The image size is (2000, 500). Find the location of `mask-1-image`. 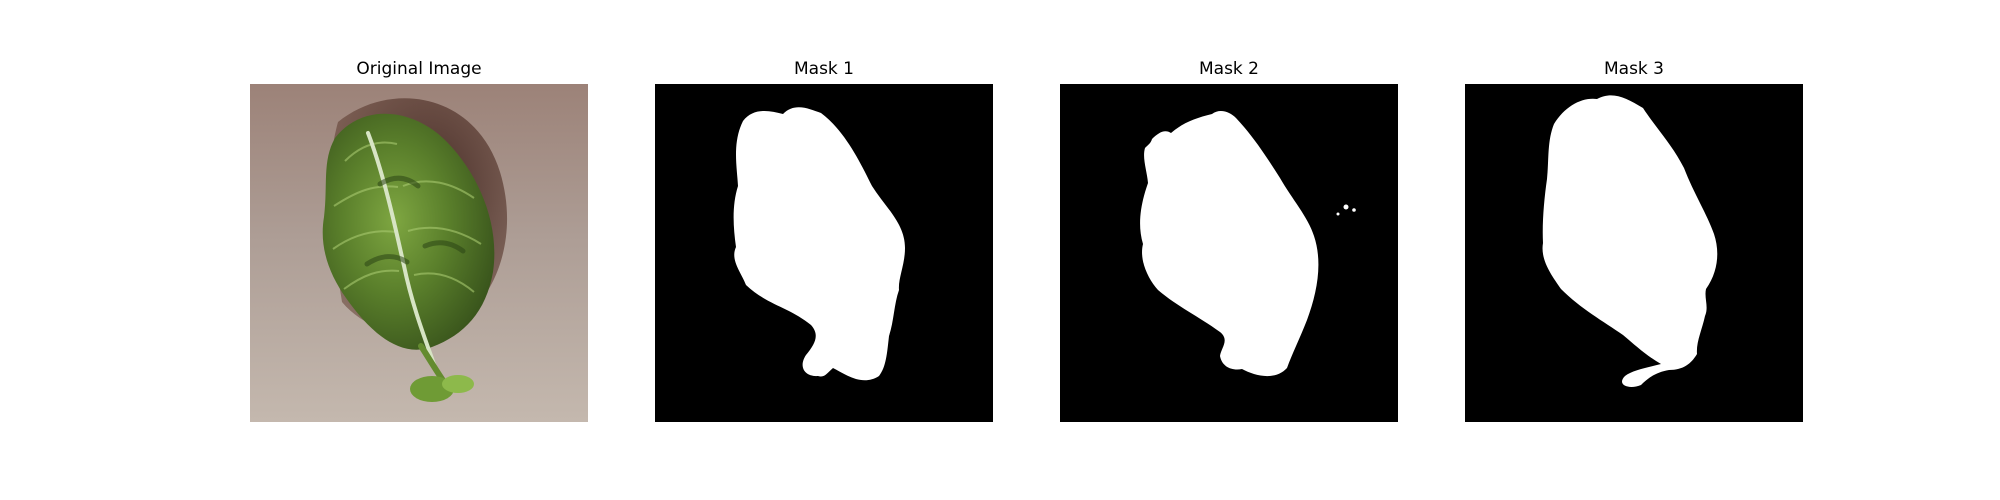

mask-1-image is located at coordinates (824, 253).